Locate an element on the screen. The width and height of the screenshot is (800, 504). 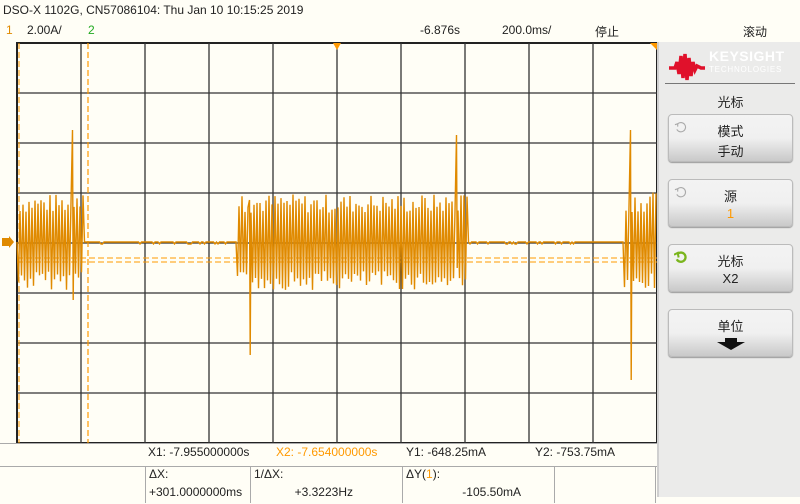
ch1-label: 1 is located at coordinates (9, 30).